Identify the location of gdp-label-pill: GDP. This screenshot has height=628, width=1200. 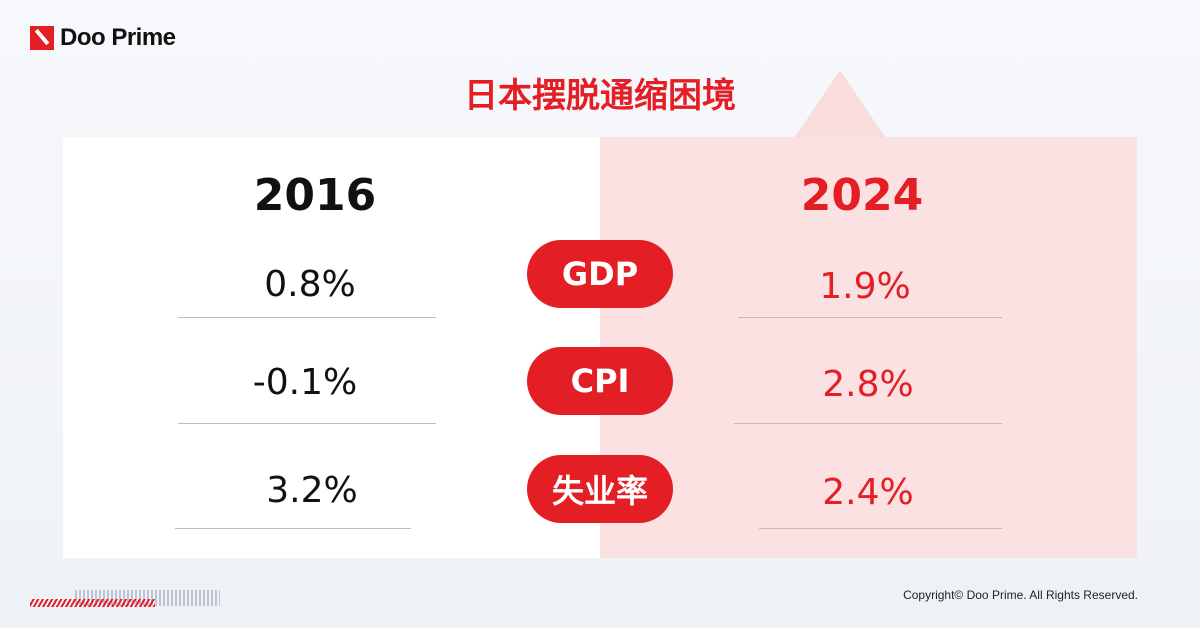
(600, 274).